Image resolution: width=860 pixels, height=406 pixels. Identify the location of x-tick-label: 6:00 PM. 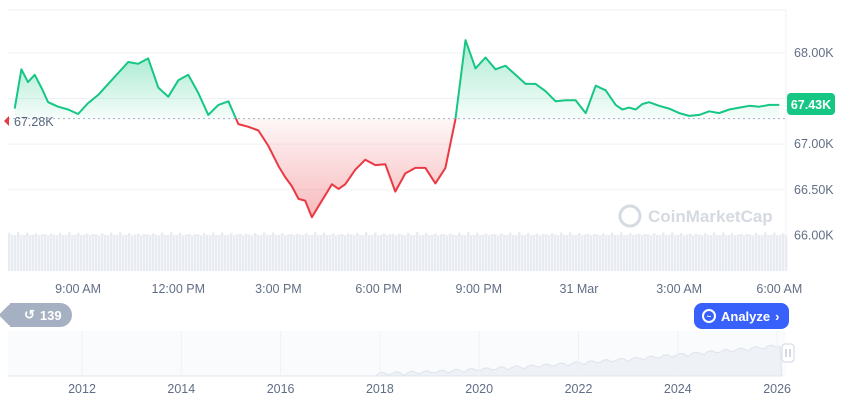
(378, 289).